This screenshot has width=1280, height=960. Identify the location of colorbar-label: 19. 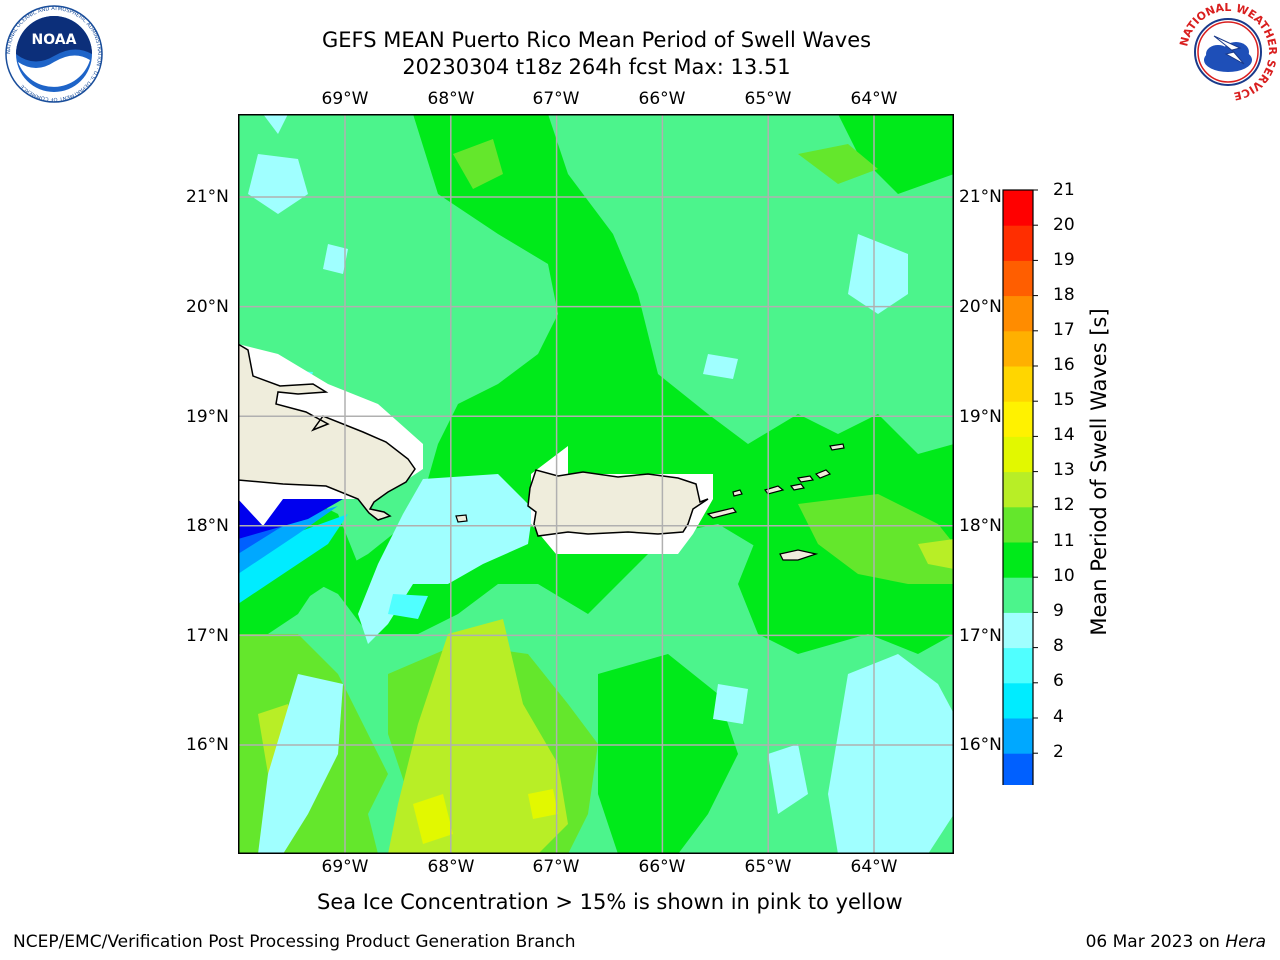
(1064, 260).